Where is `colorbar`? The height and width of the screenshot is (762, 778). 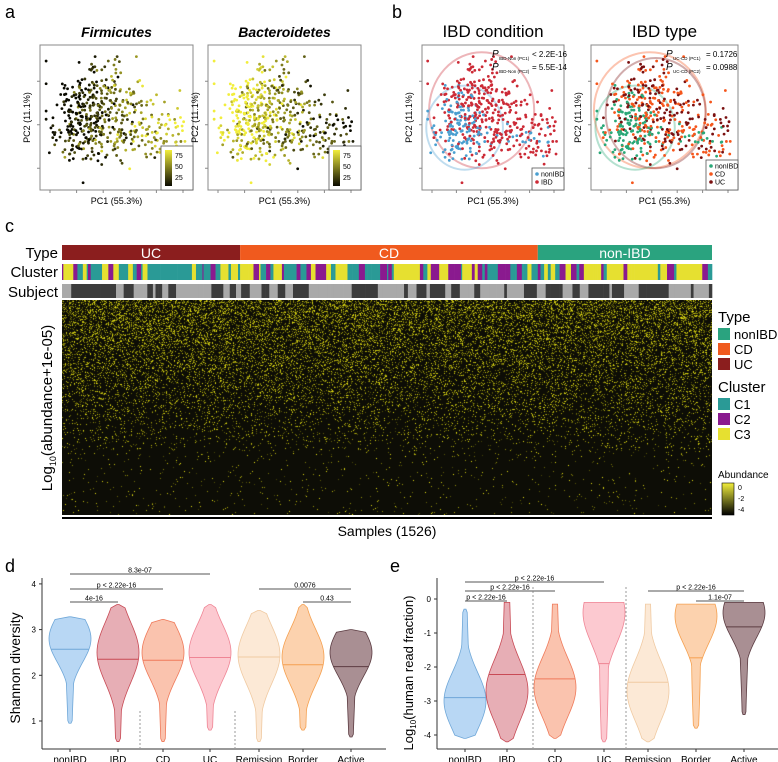 colorbar is located at coordinates (168, 168).